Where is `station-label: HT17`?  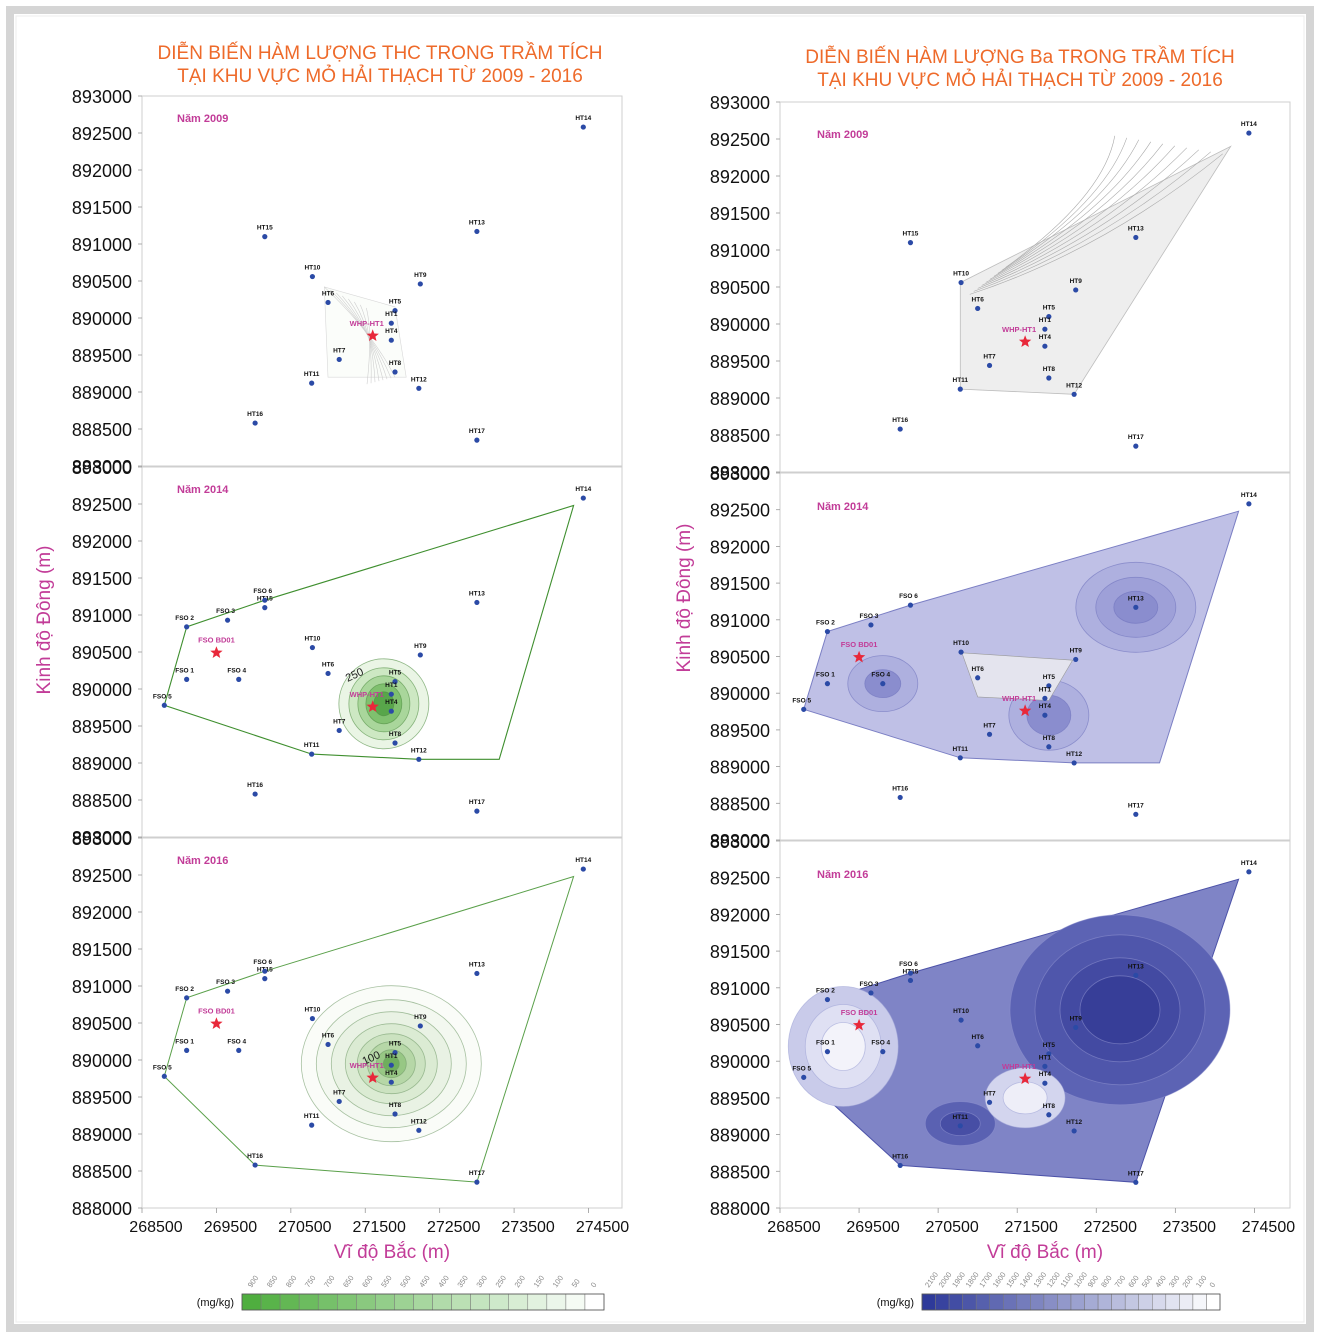
station-label: HT17 is located at coordinates (1136, 1173).